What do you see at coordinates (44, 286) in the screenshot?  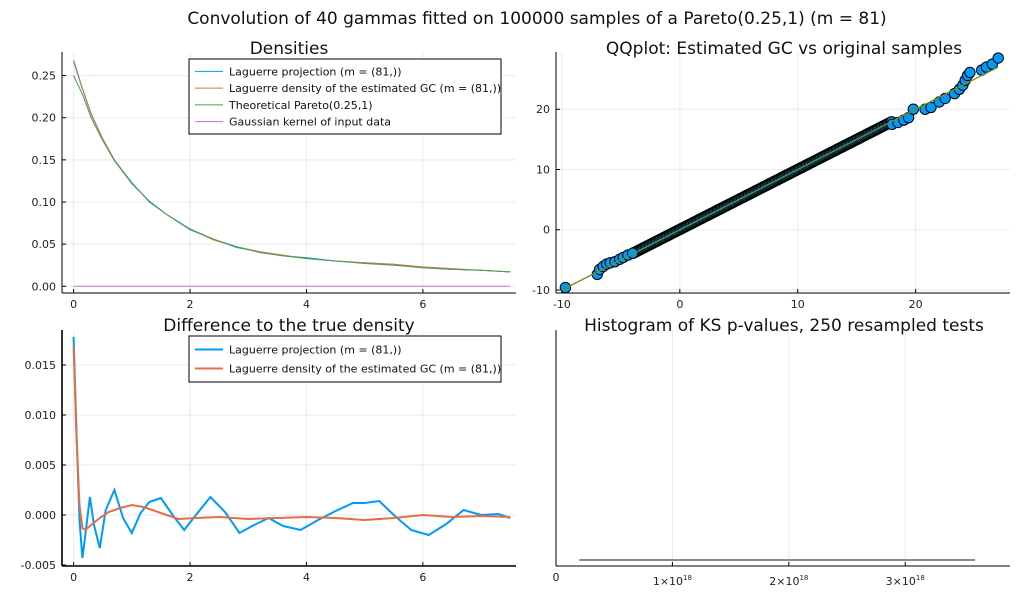 I see `y-tick-label: 0.00` at bounding box center [44, 286].